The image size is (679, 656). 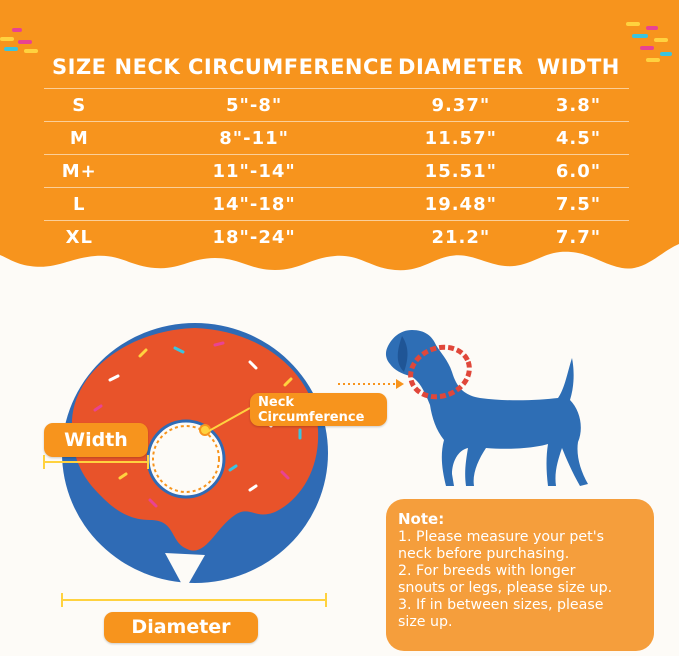 I want to click on dog-collar, so click(x=440, y=372).